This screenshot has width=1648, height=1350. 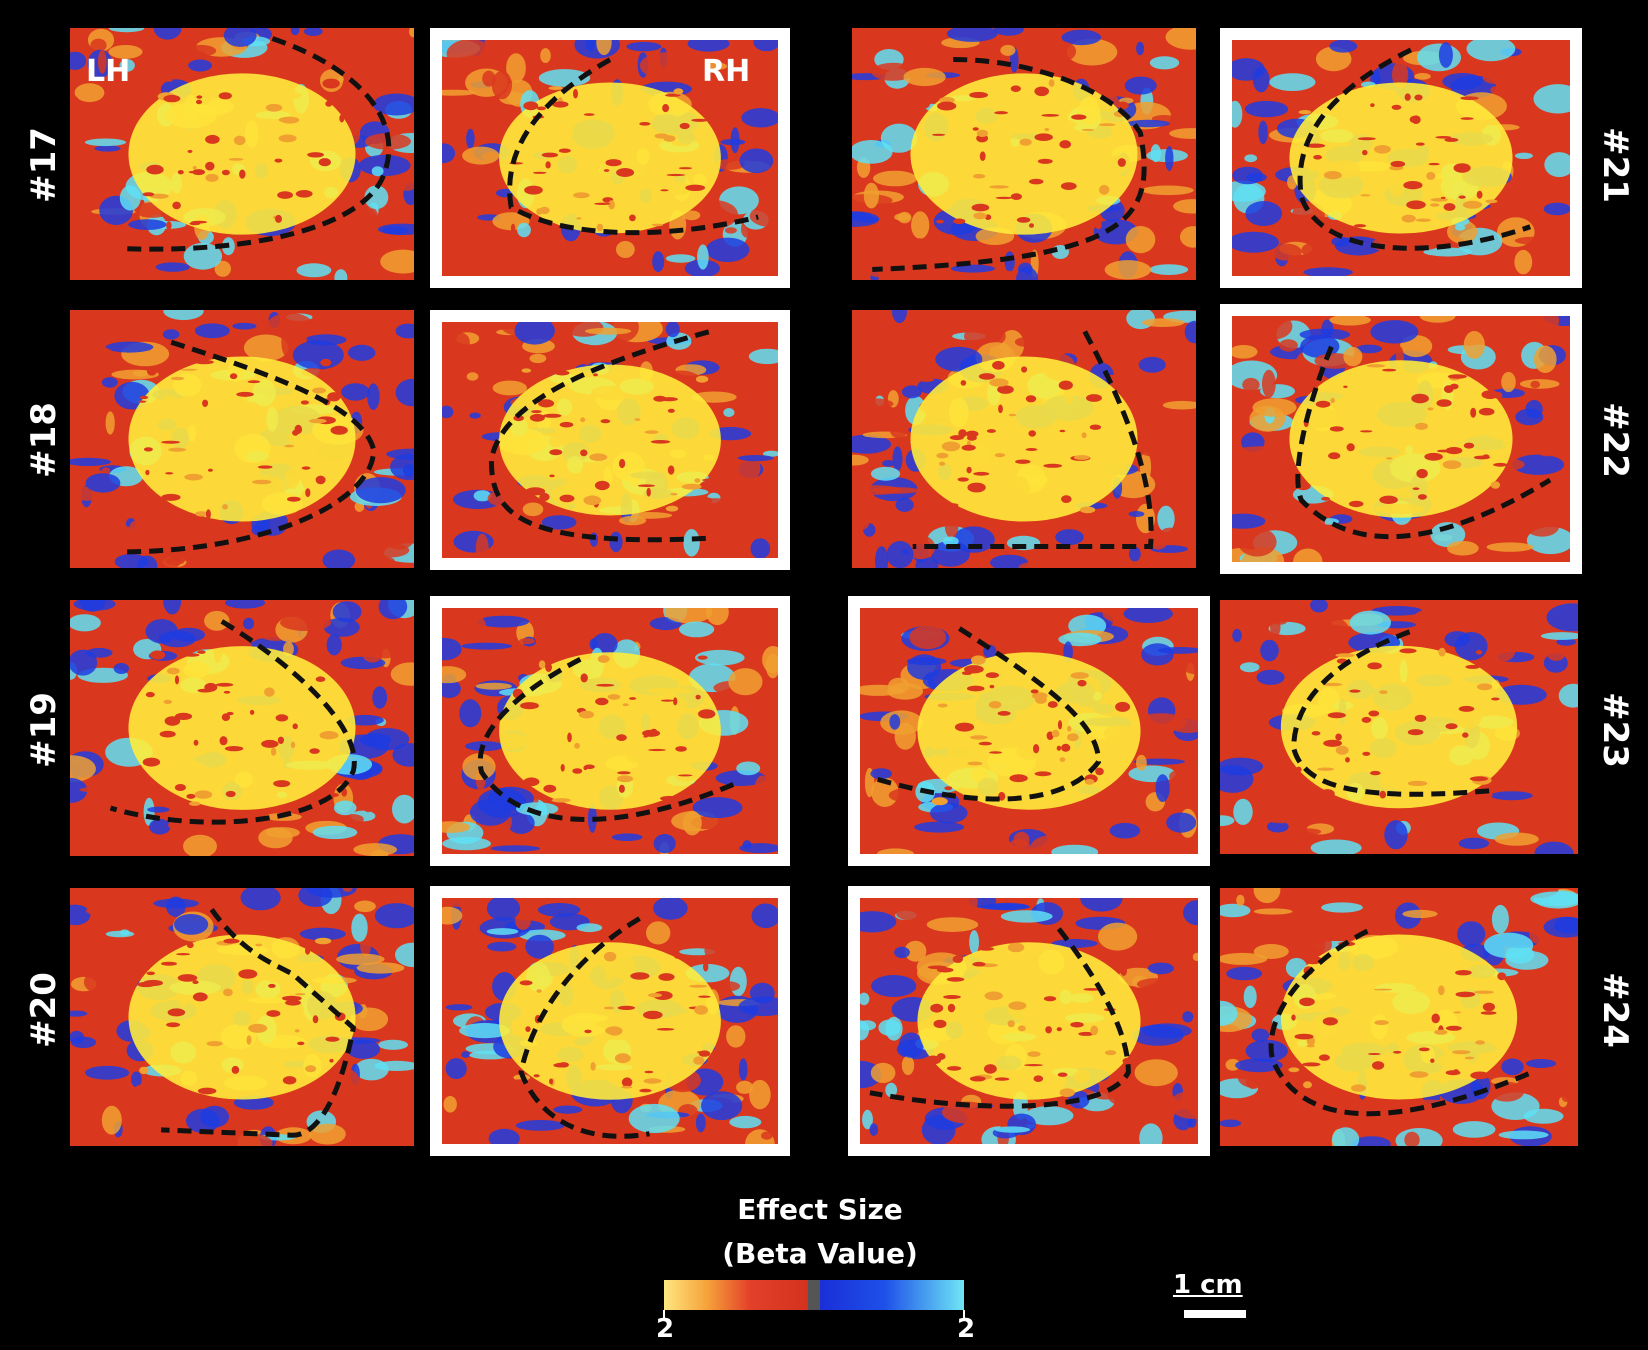 I want to click on colorbar-tick-right: 2, so click(x=966, y=1329).